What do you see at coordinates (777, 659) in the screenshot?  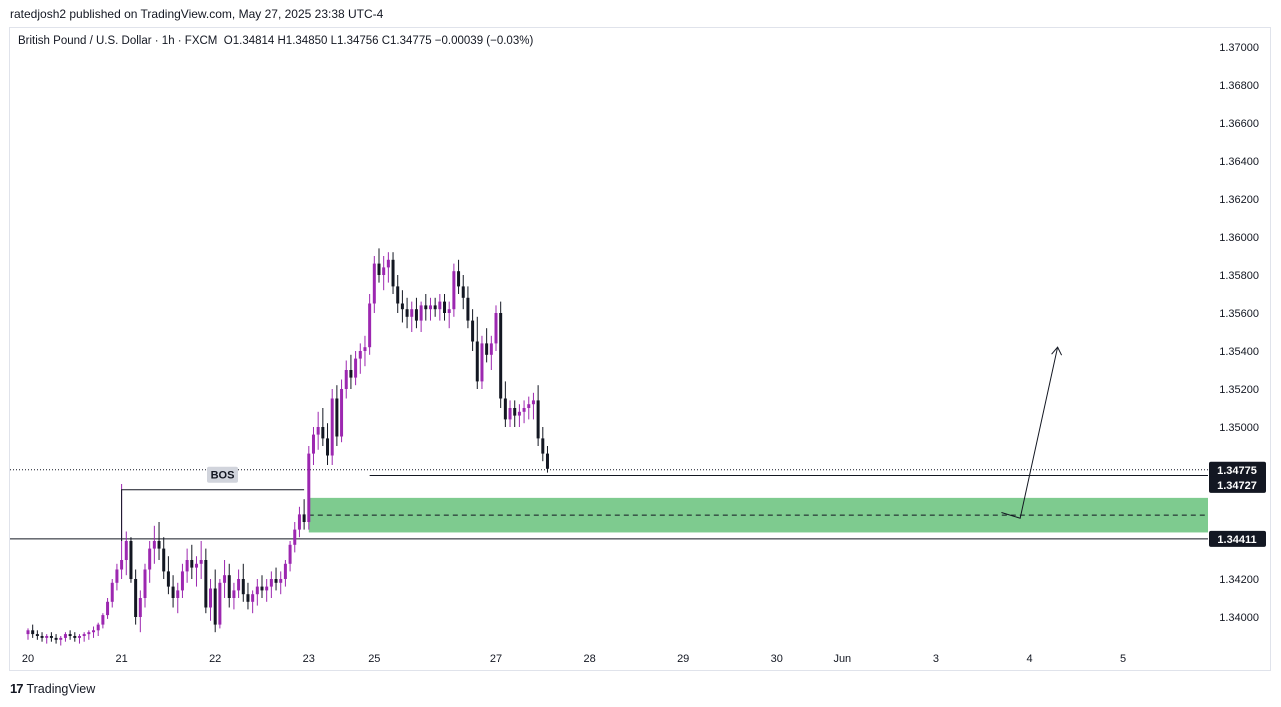 I see `x-tick-label: 30` at bounding box center [777, 659].